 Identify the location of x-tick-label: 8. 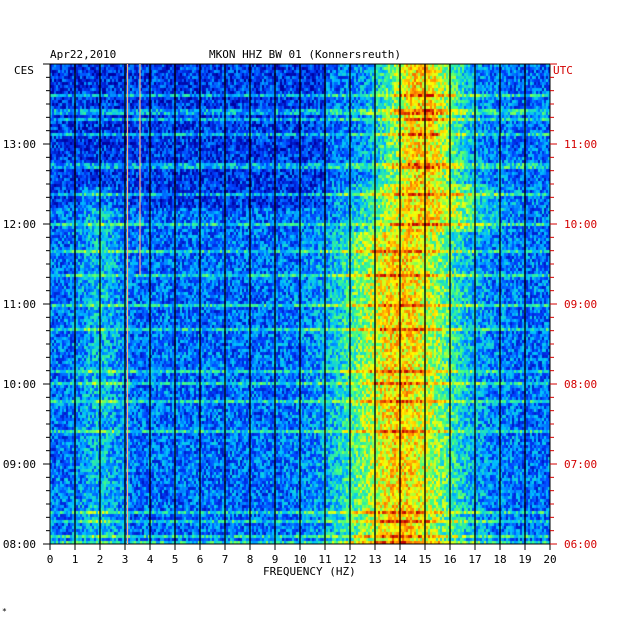
(250, 559).